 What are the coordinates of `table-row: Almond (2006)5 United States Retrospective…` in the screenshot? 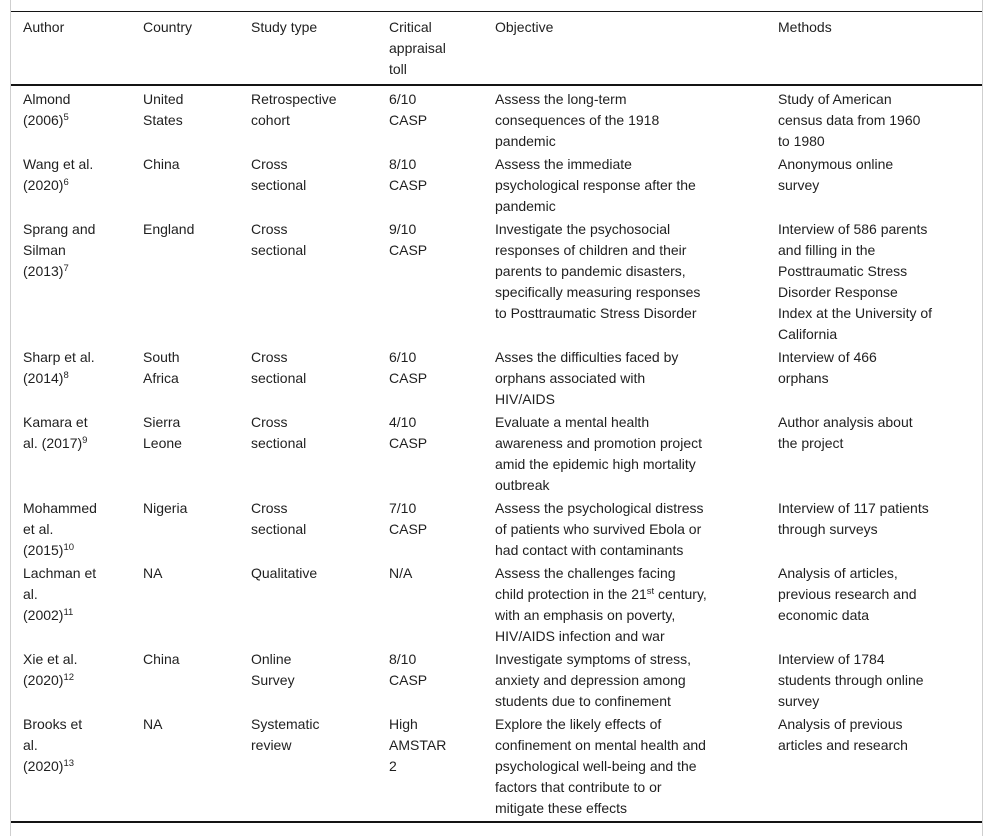 It's located at (496, 119).